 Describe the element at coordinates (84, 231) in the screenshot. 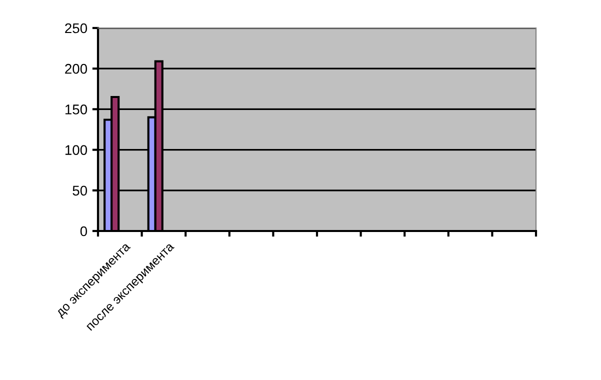

I see `y-tick-label: 0` at that location.